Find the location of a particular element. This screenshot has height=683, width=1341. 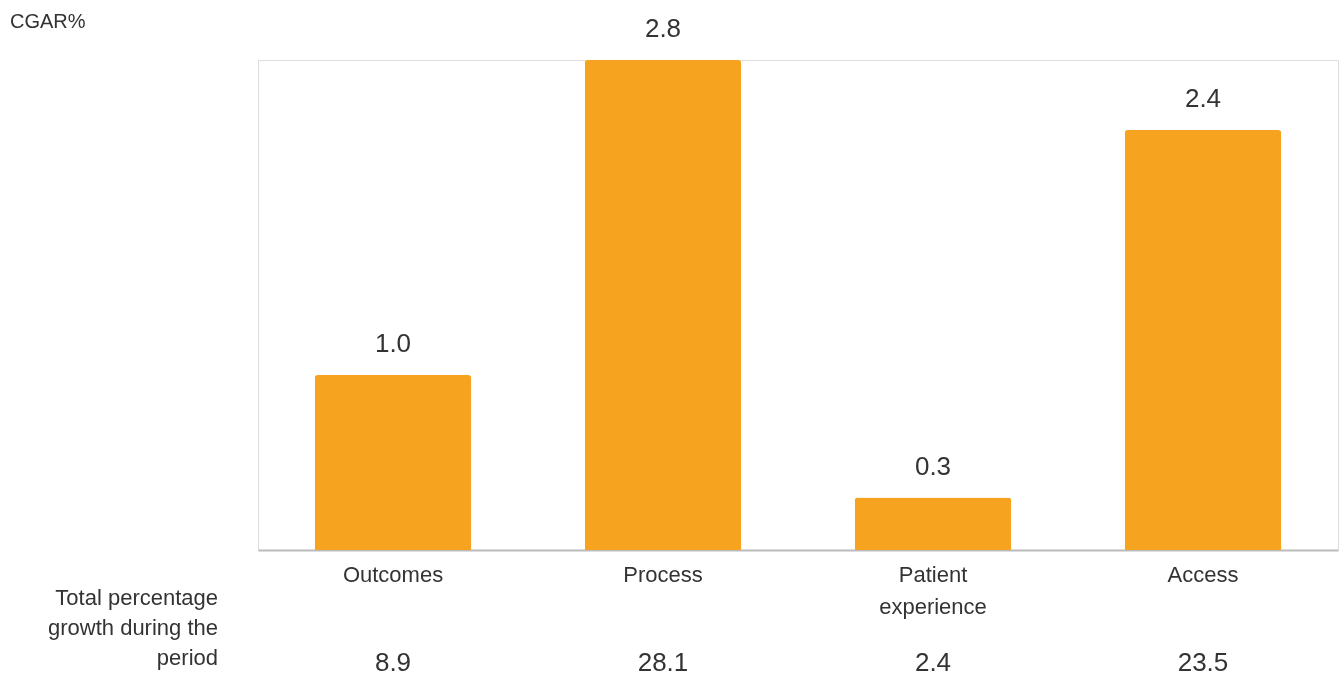

text: 23.5 is located at coordinates (1203, 662).